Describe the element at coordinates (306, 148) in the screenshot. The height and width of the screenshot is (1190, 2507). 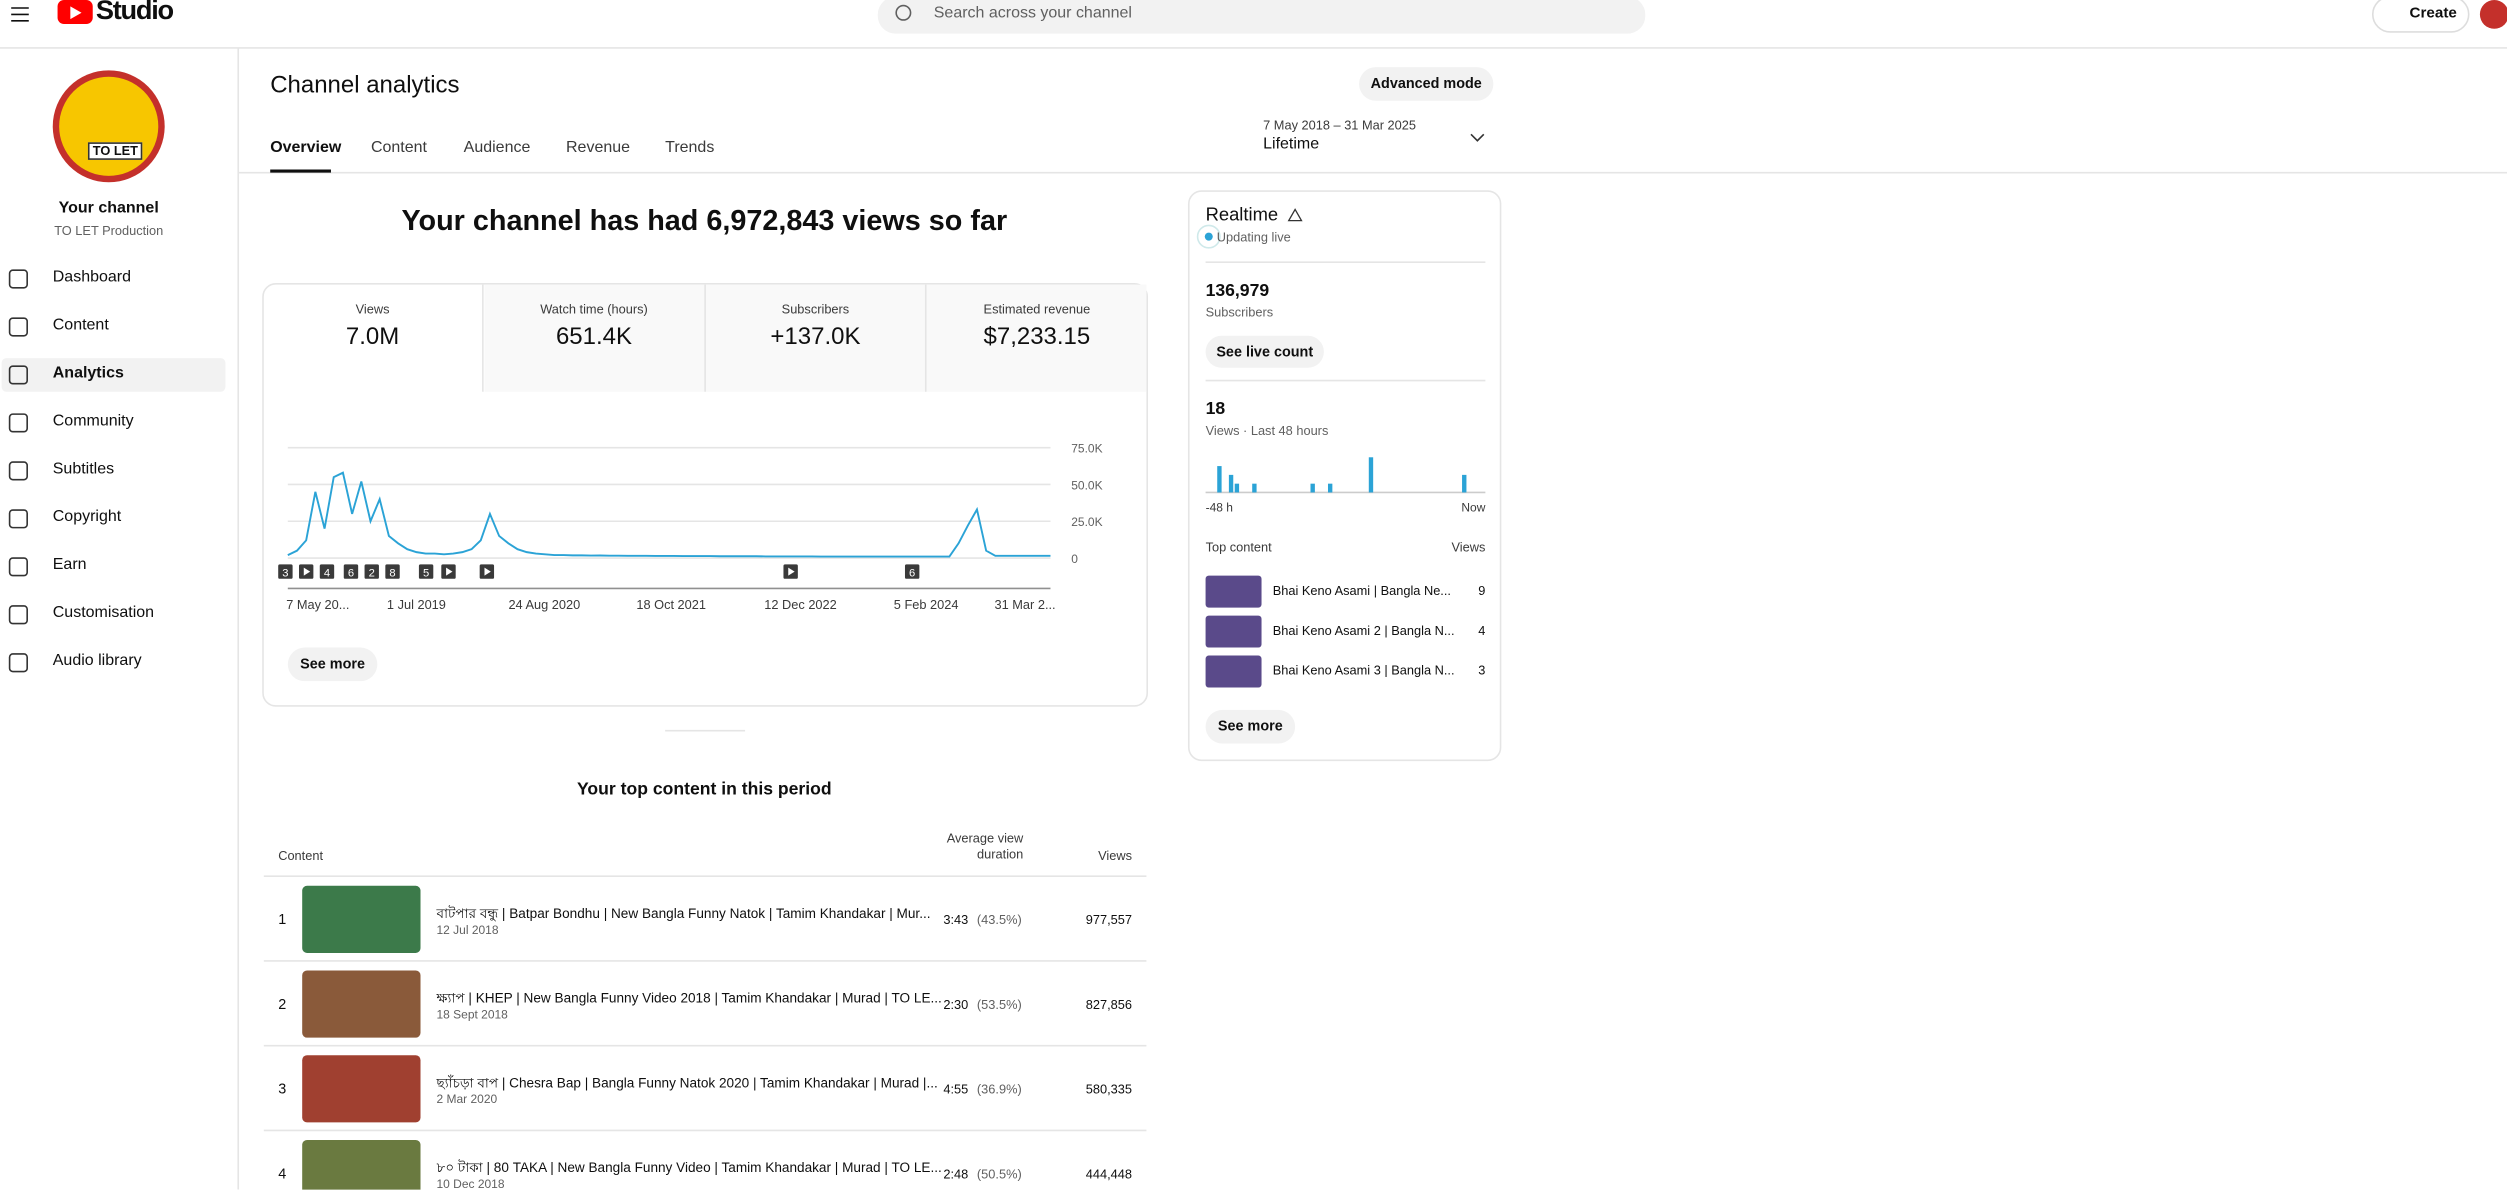
I see `tab: Overview` at that location.